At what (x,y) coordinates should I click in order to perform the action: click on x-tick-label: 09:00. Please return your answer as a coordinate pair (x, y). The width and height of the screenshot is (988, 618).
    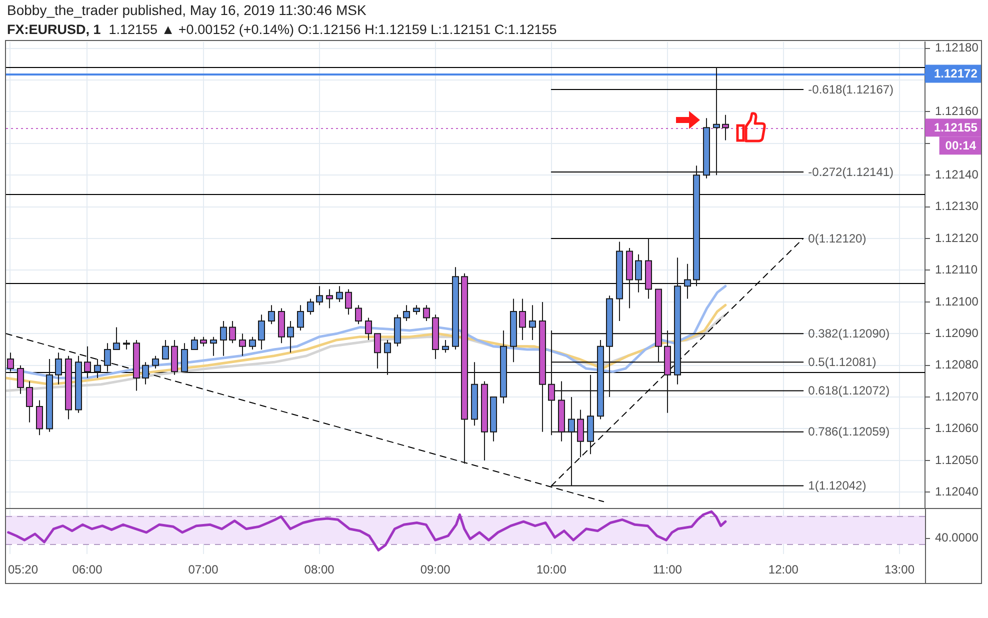
    Looking at the image, I should click on (435, 569).